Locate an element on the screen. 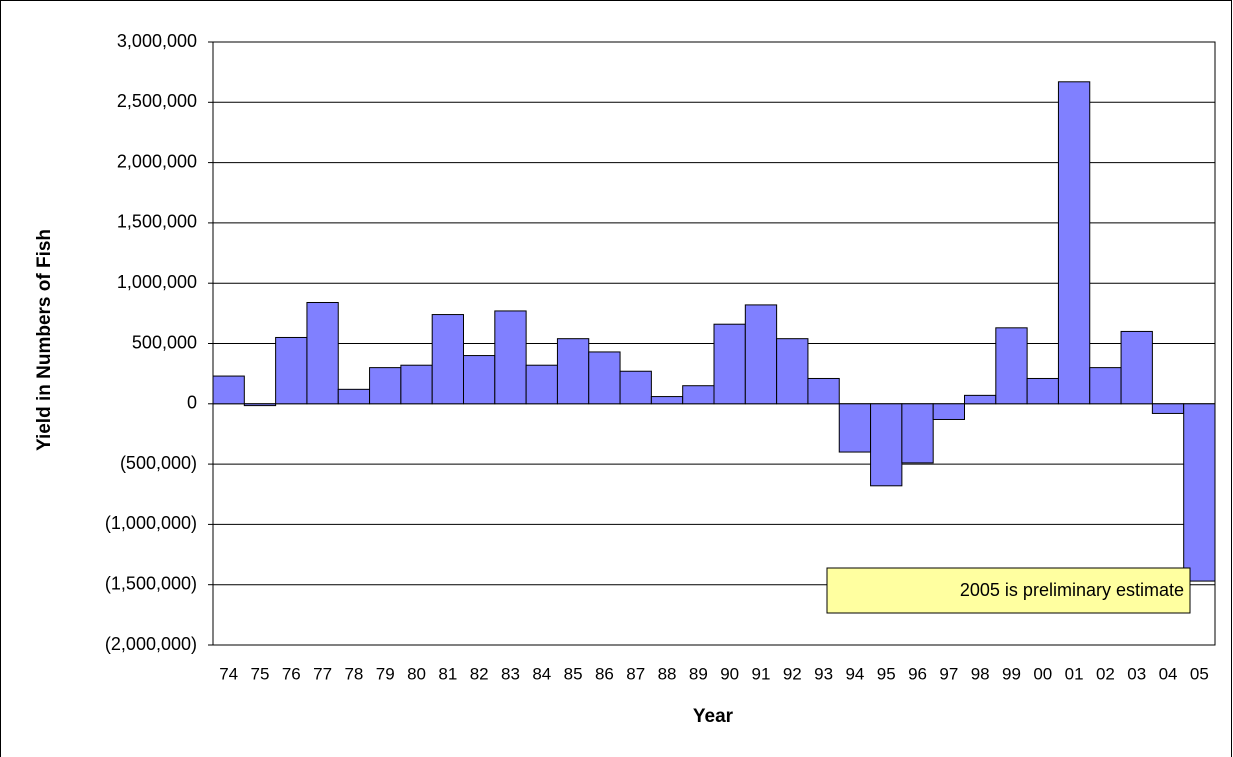 Image resolution: width=1233 pixels, height=757 pixels. y-tick-label: 3,000,000 is located at coordinates (157, 41).